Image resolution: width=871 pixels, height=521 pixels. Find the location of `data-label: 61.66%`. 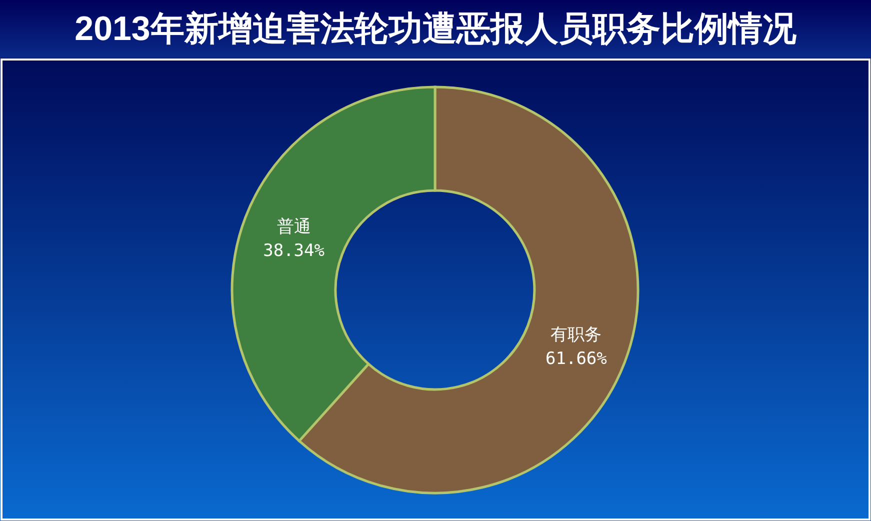

data-label: 61.66% is located at coordinates (576, 359).